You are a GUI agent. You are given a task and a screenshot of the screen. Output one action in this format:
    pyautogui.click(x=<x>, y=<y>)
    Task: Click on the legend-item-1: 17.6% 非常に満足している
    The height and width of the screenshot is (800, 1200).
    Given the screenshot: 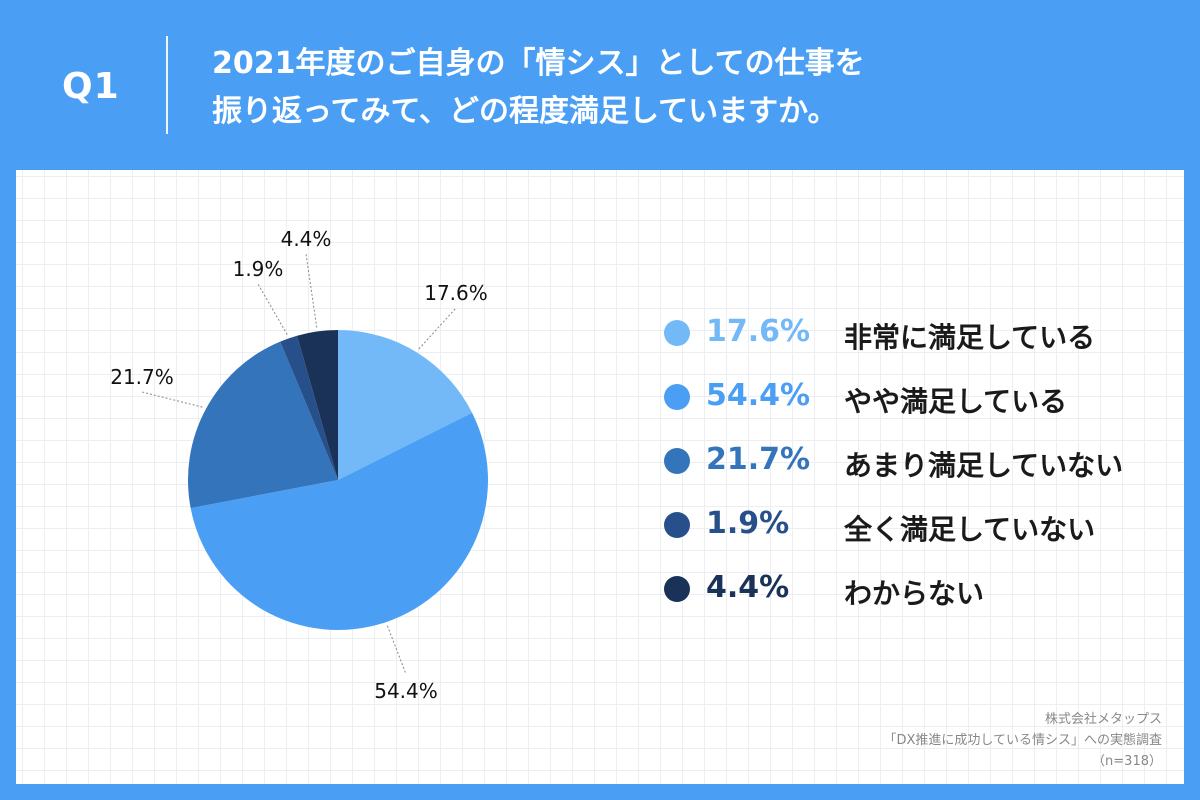 What is the action you would take?
    pyautogui.click(x=914, y=342)
    